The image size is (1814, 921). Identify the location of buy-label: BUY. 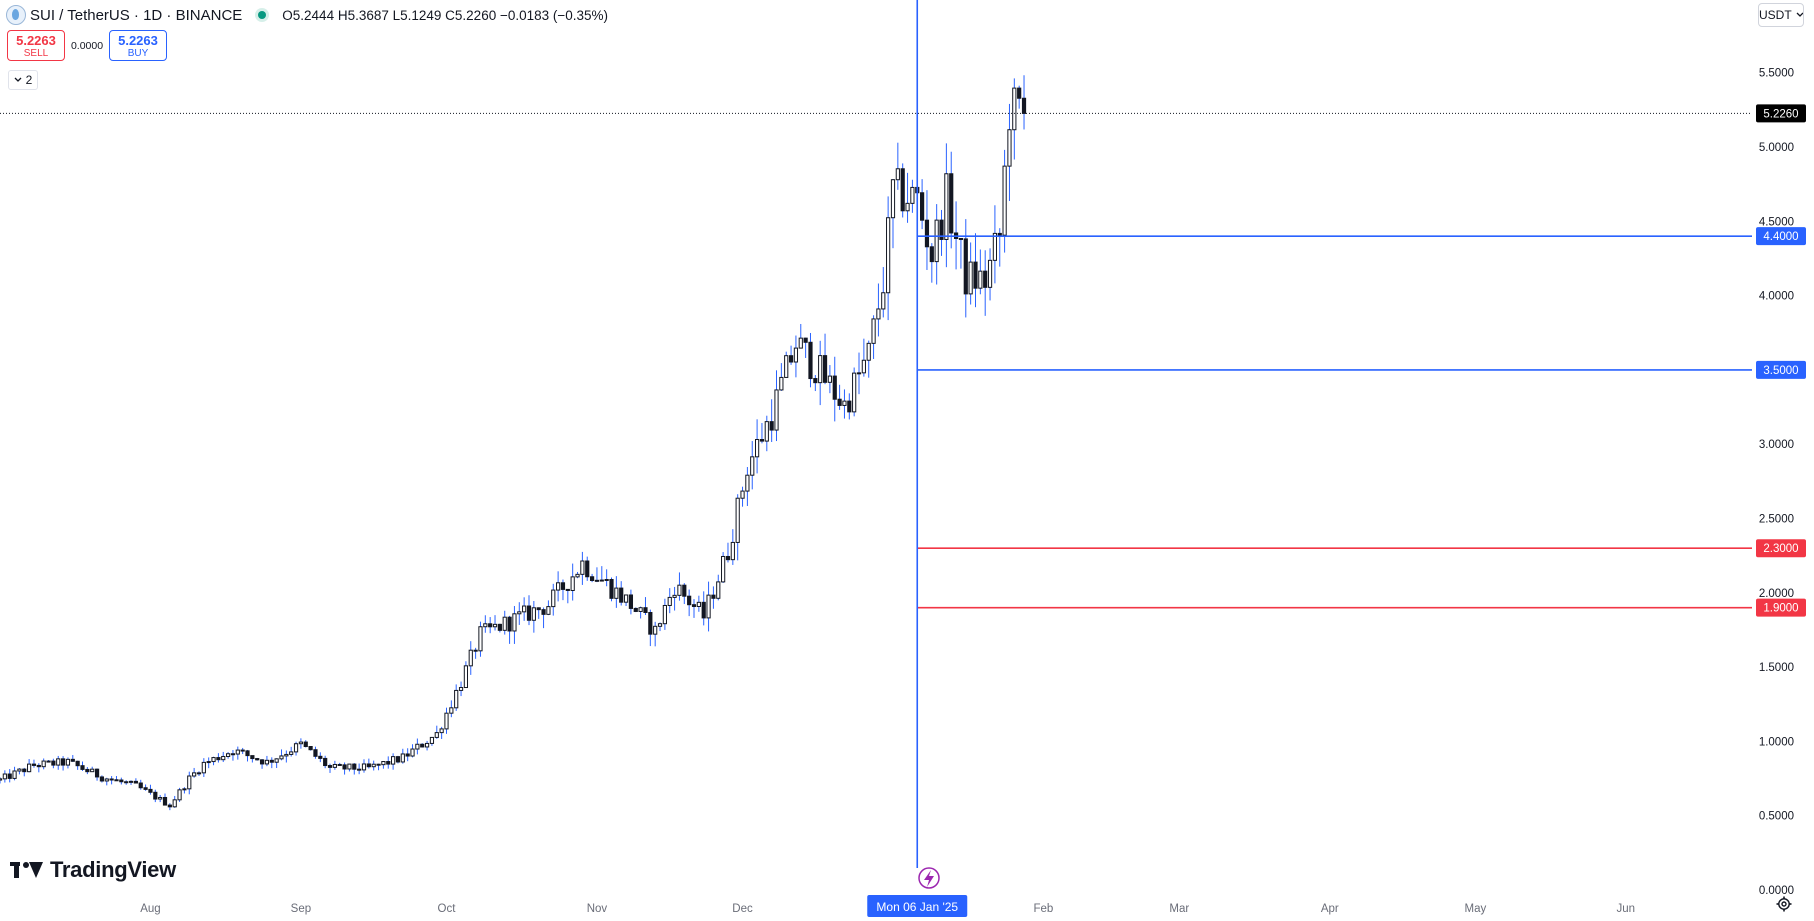
(138, 53).